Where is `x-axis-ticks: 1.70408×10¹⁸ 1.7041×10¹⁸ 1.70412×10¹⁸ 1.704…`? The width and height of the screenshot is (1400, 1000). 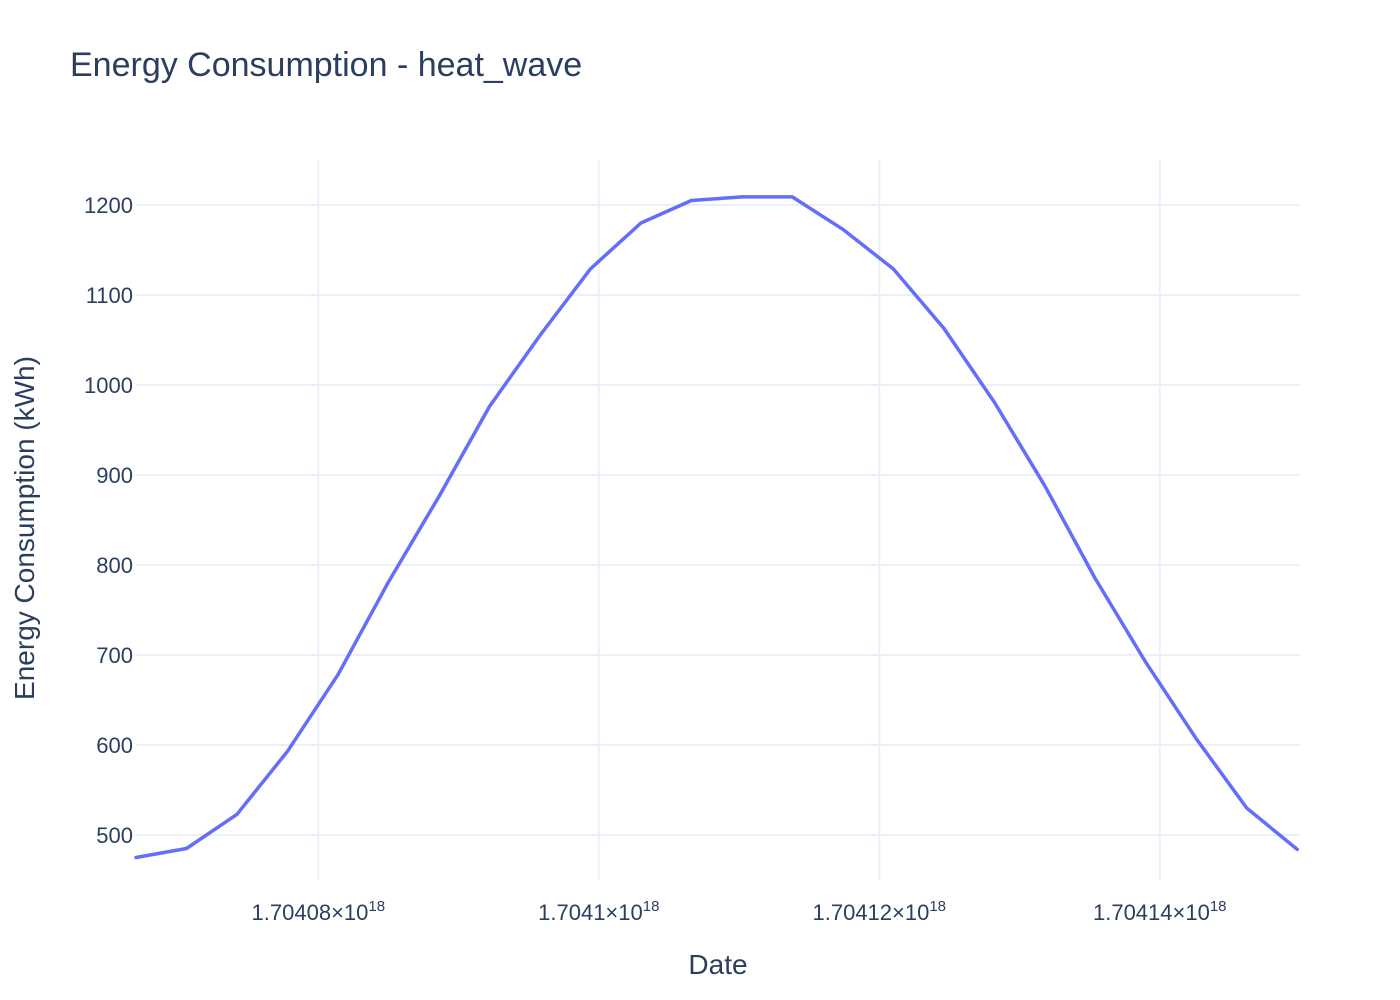 x-axis-ticks: 1.70408×10¹⁸ 1.7041×10¹⁸ 1.70412×10¹⁸ 1.704… is located at coordinates (739, 911).